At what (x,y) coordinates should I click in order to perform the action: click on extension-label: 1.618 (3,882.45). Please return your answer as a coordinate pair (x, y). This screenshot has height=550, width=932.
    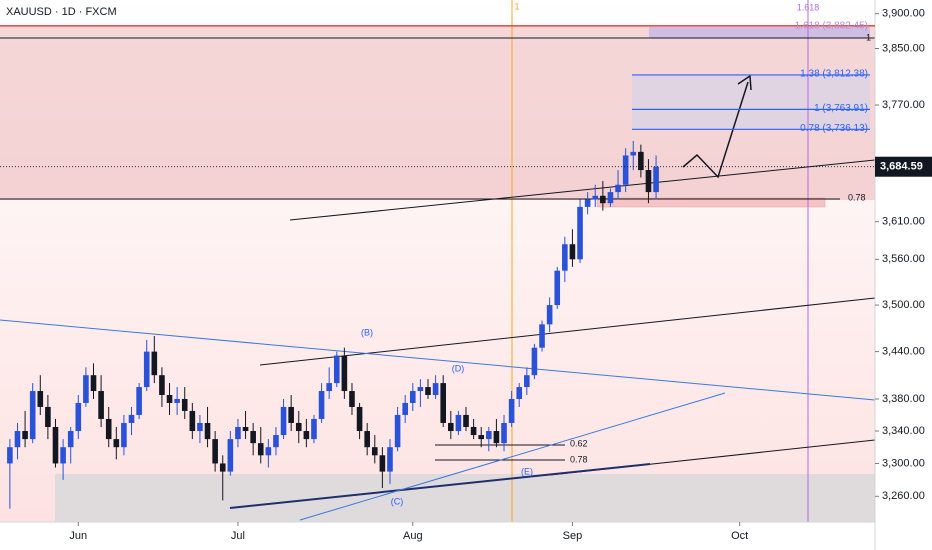
    Looking at the image, I should click on (831, 26).